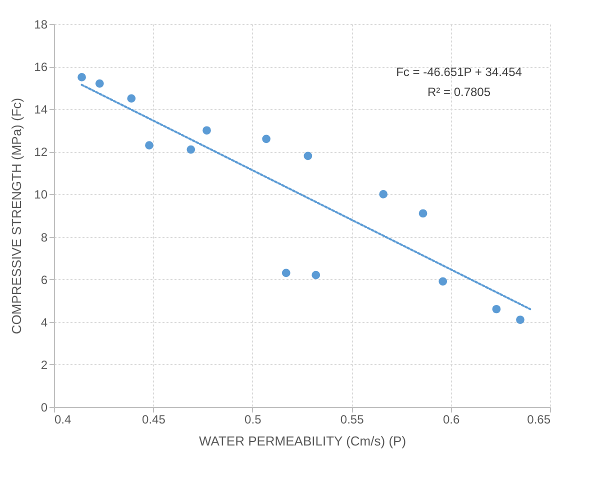  Describe the element at coordinates (41, 109) in the screenshot. I see `y-tick-label: 14` at that location.